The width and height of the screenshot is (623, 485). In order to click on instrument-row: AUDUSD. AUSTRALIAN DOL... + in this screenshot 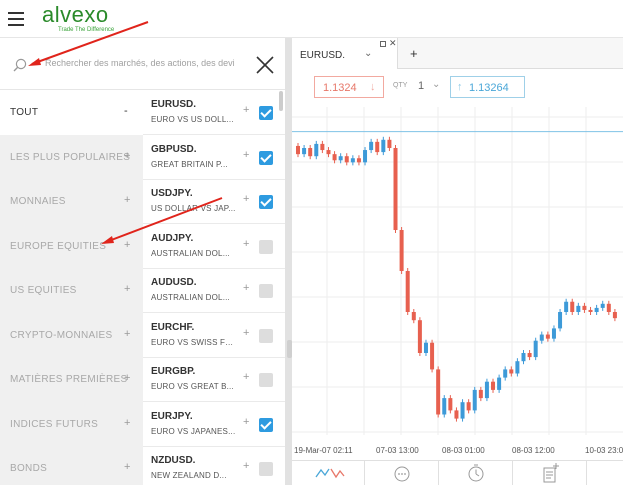, I will do `click(214, 291)`.